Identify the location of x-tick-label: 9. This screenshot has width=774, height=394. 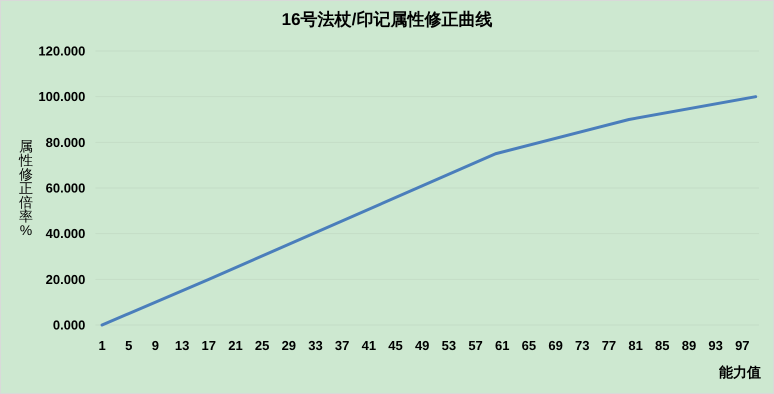
(156, 345).